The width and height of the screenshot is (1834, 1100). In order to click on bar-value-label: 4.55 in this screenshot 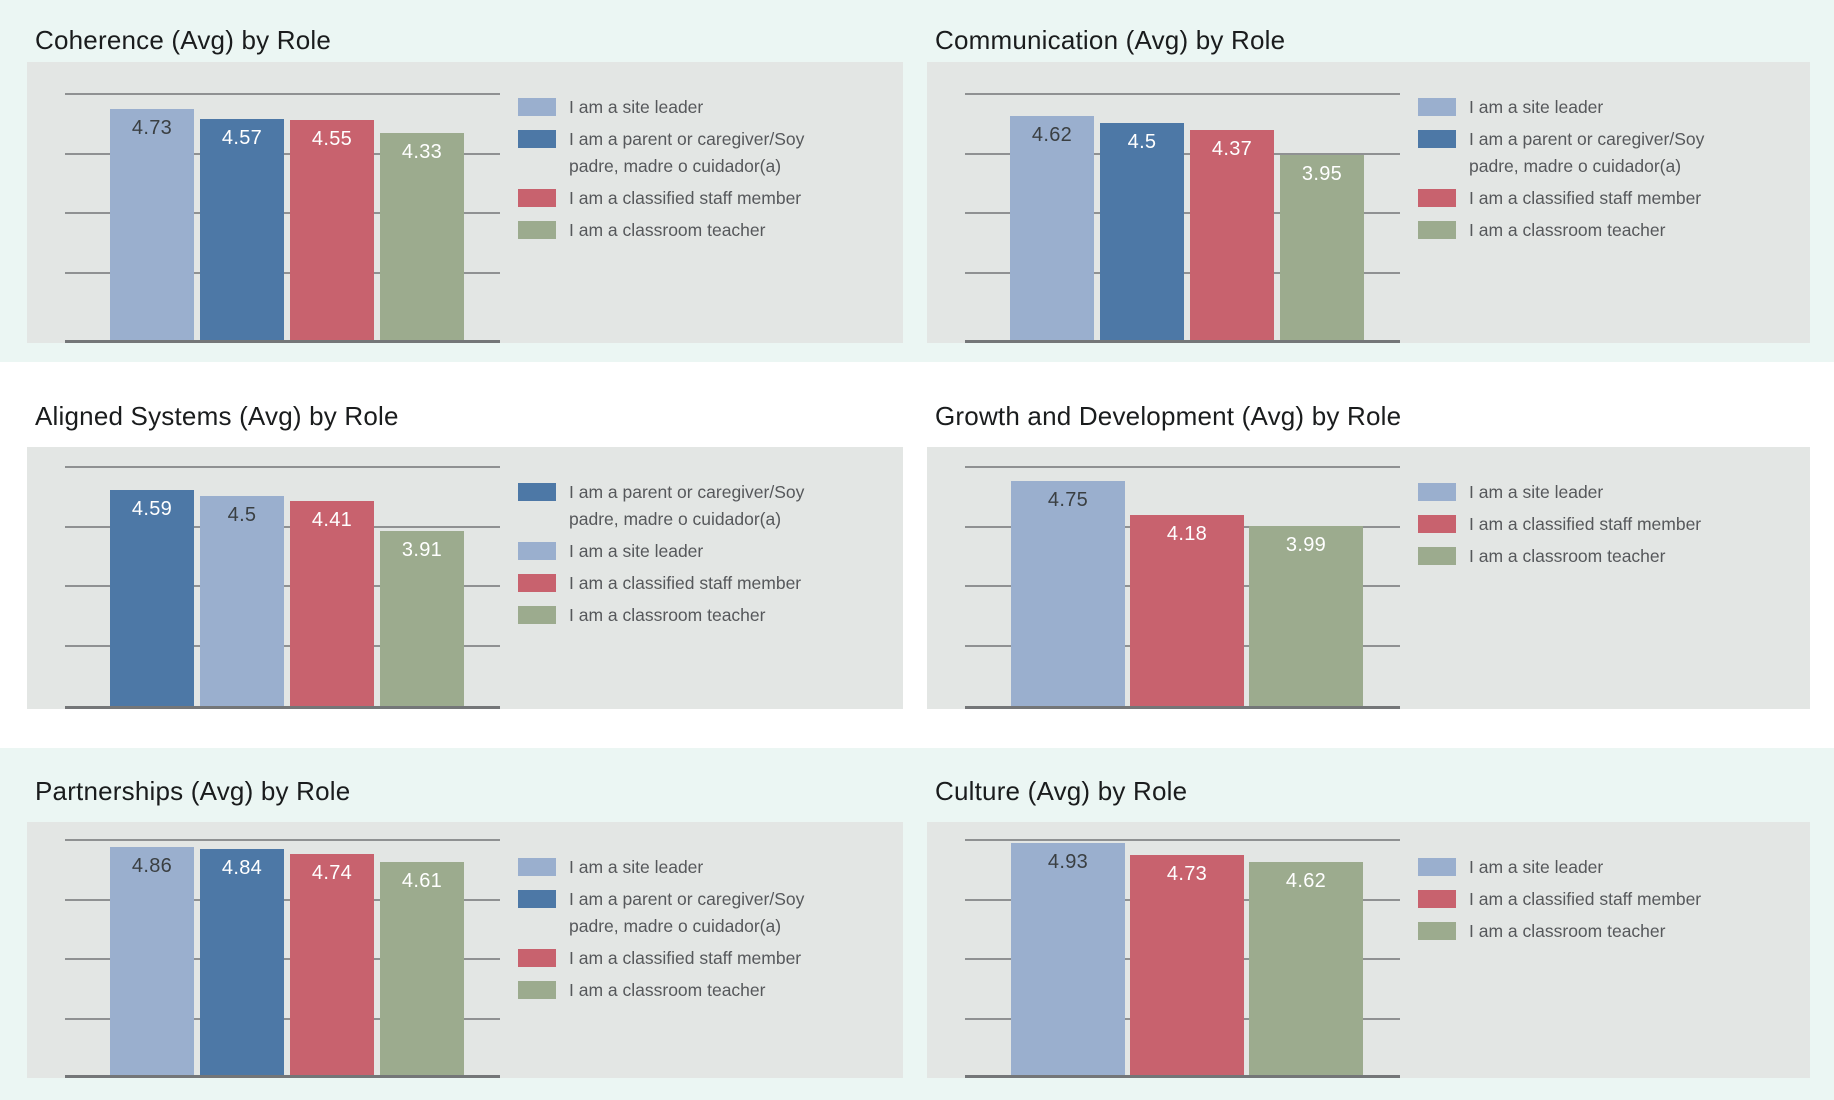, I will do `click(332, 138)`.